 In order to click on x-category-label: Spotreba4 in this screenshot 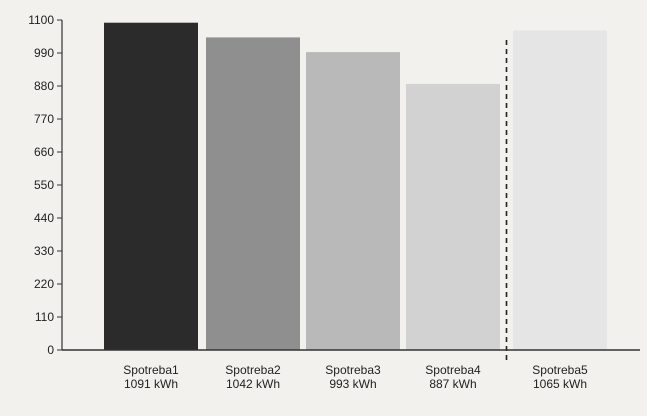, I will do `click(453, 370)`.